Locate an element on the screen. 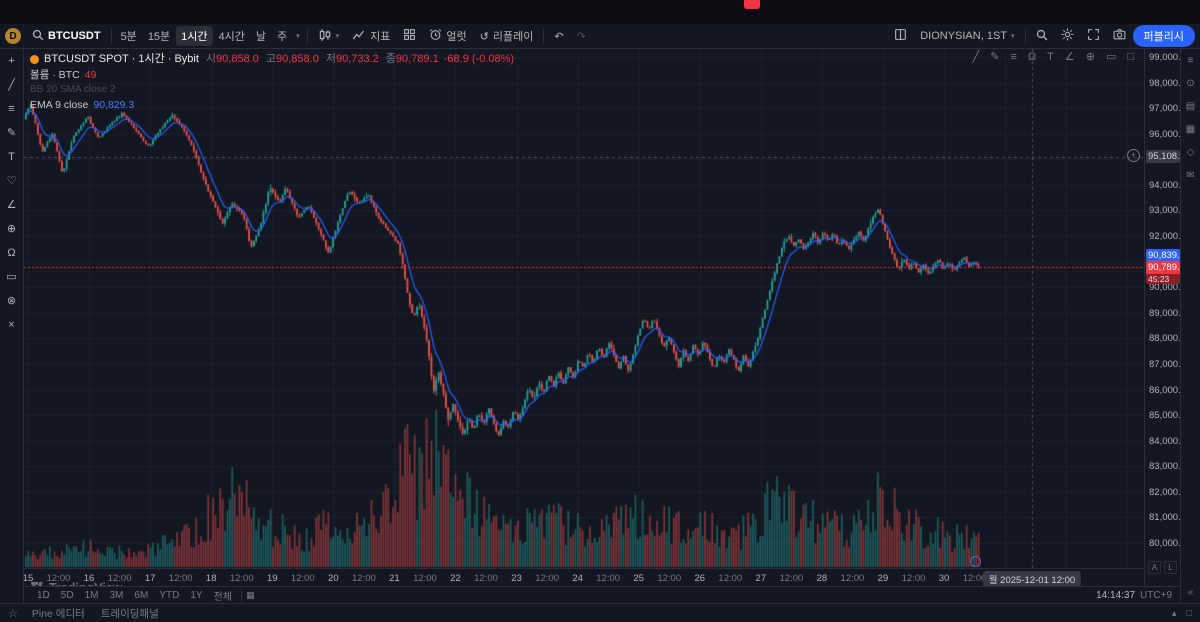  fib-retracement-tool-icon: ≡ is located at coordinates (11, 109).